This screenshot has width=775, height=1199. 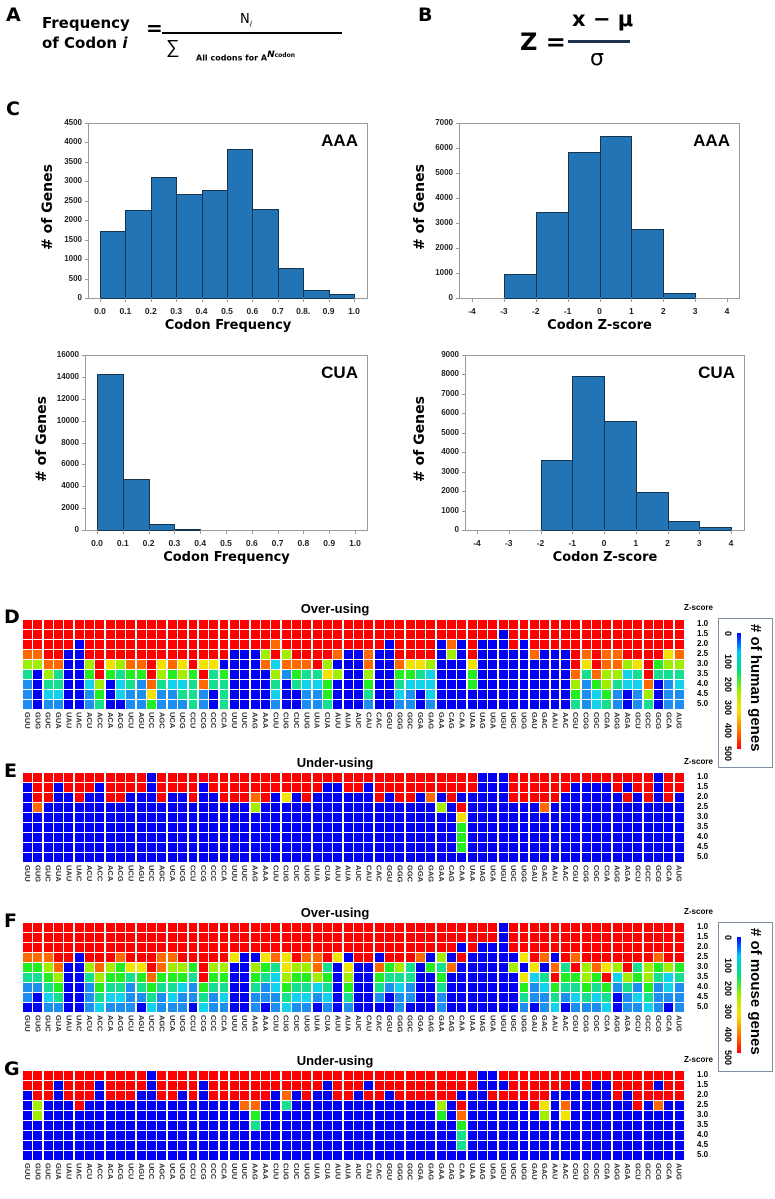 What do you see at coordinates (599, 325) in the screenshot?
I see `x-axis-label: Codon Z-score` at bounding box center [599, 325].